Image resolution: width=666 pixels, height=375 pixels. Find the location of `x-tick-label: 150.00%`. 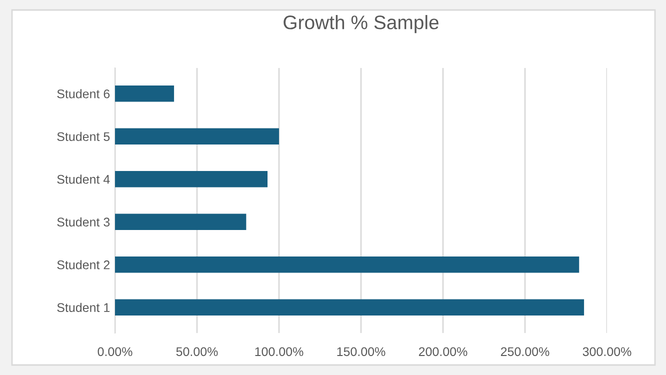

x-tick-label: 150.00% is located at coordinates (361, 351).